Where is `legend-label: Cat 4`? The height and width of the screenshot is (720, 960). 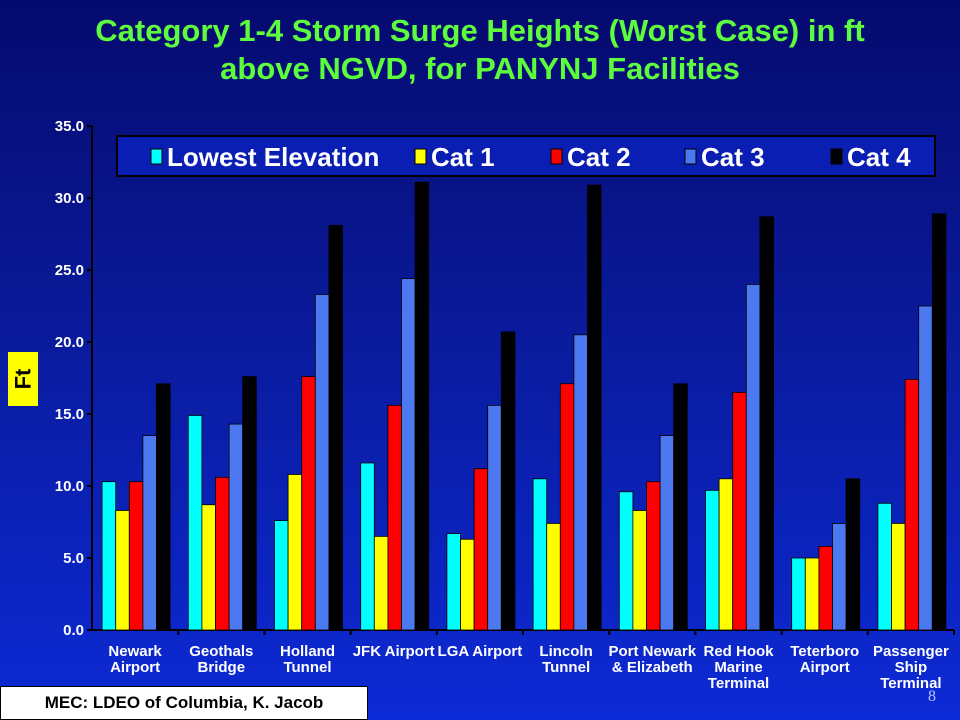
legend-label: Cat 4 is located at coordinates (879, 157).